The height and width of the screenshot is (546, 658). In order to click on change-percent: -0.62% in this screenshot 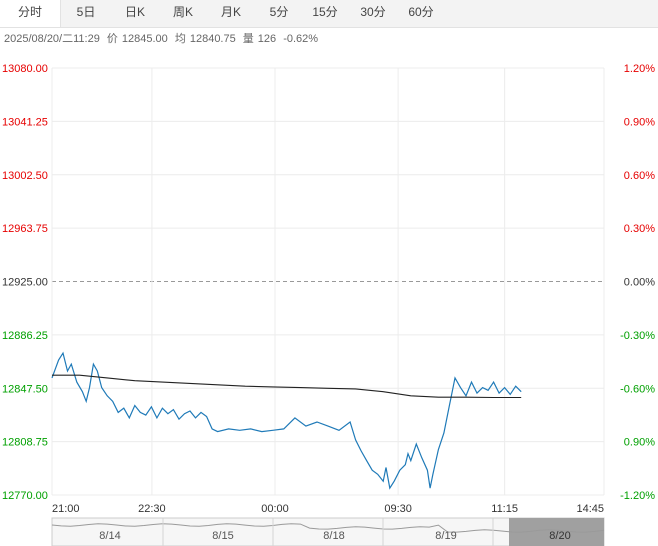, I will do `click(301, 39)`.